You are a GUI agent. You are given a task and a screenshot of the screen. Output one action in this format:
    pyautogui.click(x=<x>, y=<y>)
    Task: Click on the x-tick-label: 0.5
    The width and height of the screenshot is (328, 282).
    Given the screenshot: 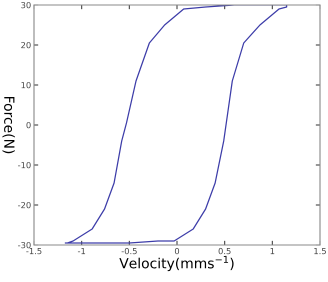 What is the action you would take?
    pyautogui.click(x=224, y=251)
    